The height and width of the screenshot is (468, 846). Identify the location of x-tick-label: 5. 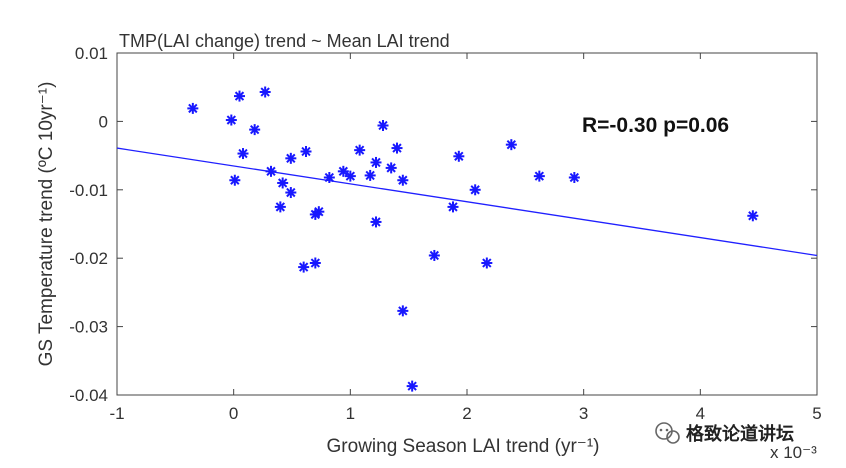
(816, 413).